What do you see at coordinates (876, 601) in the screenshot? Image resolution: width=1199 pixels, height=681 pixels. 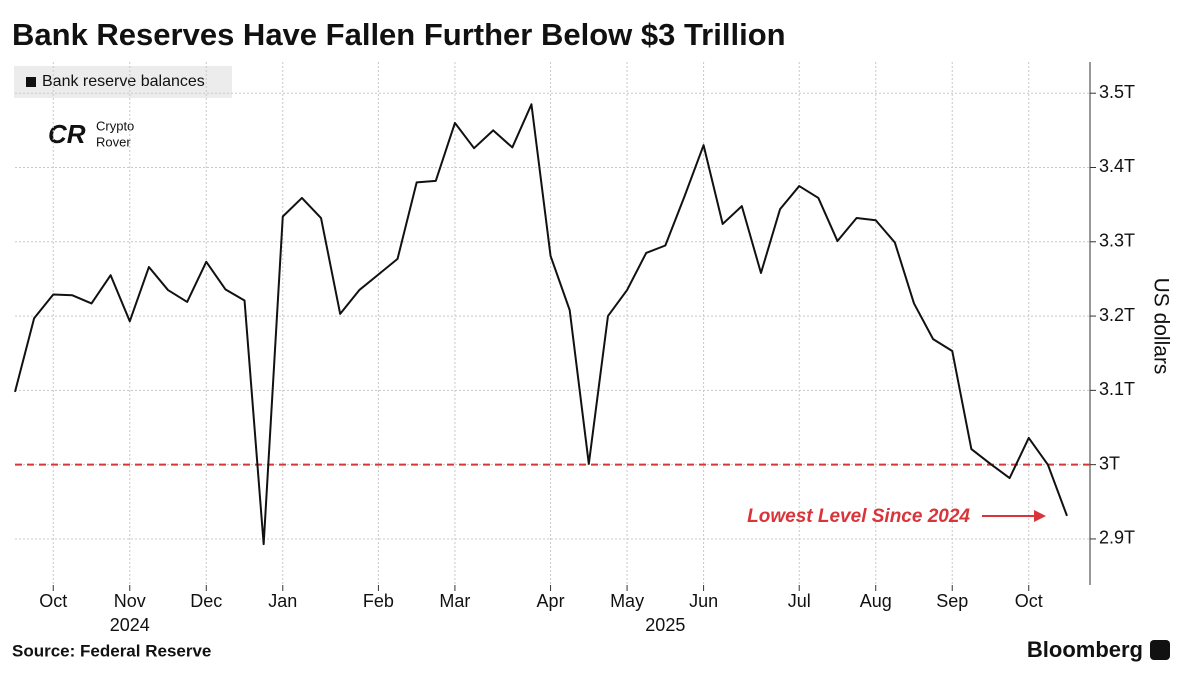 I see `x-tick-label: Aug` at bounding box center [876, 601].